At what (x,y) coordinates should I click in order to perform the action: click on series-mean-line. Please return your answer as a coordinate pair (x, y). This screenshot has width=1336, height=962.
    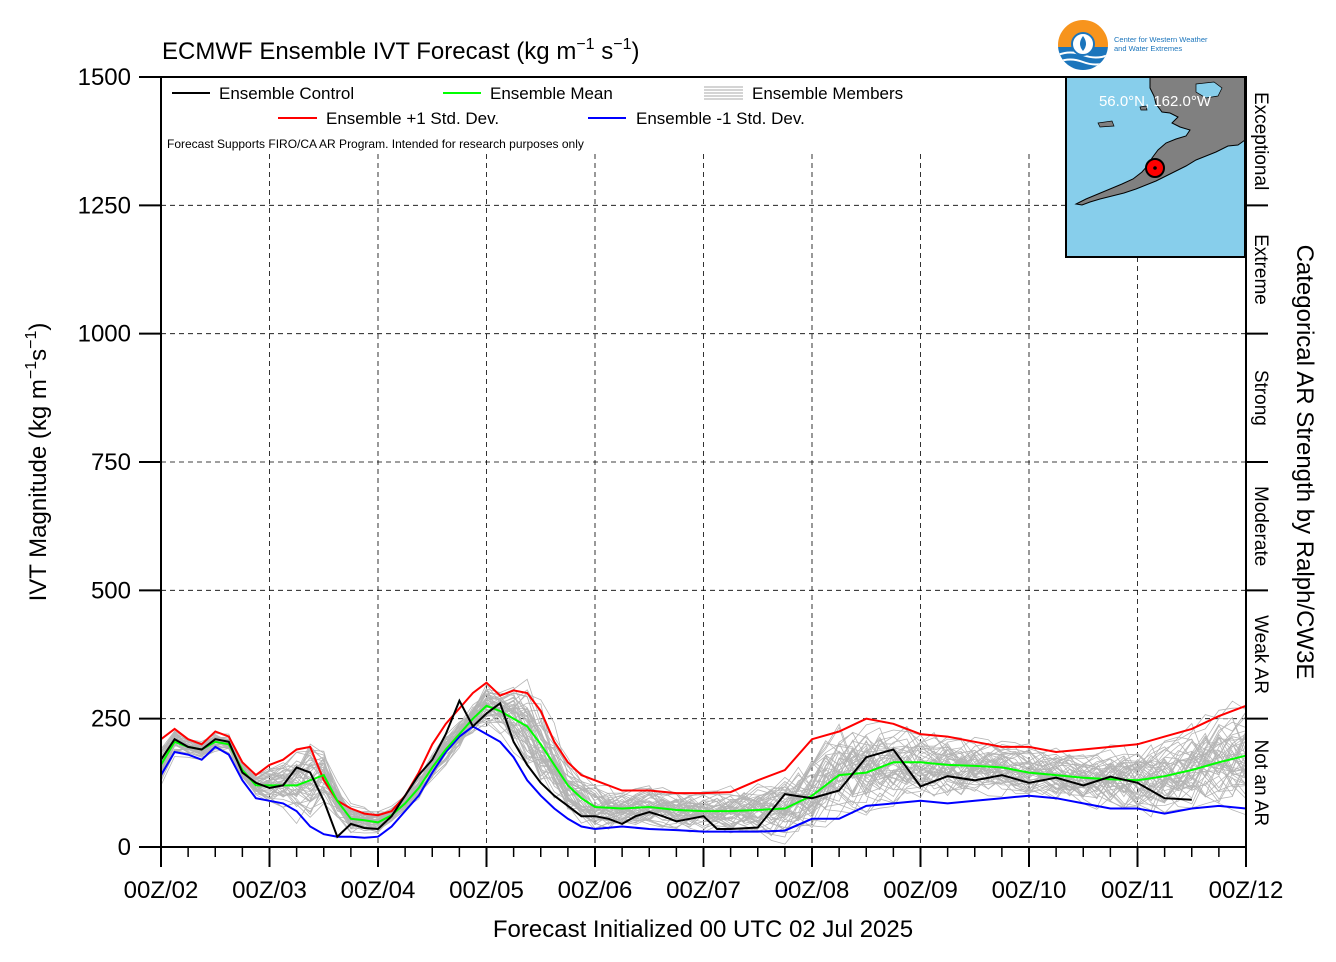
    Looking at the image, I should click on (703, 764).